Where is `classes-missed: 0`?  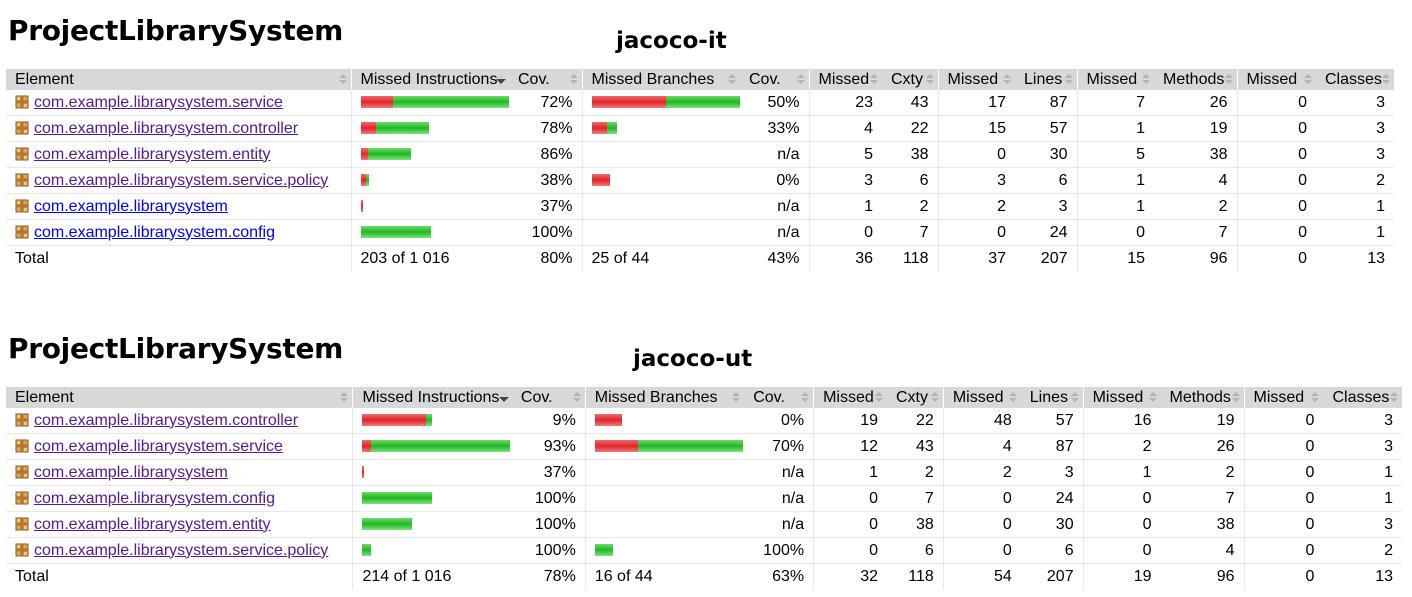
classes-missed: 0 is located at coordinates (1283, 524).